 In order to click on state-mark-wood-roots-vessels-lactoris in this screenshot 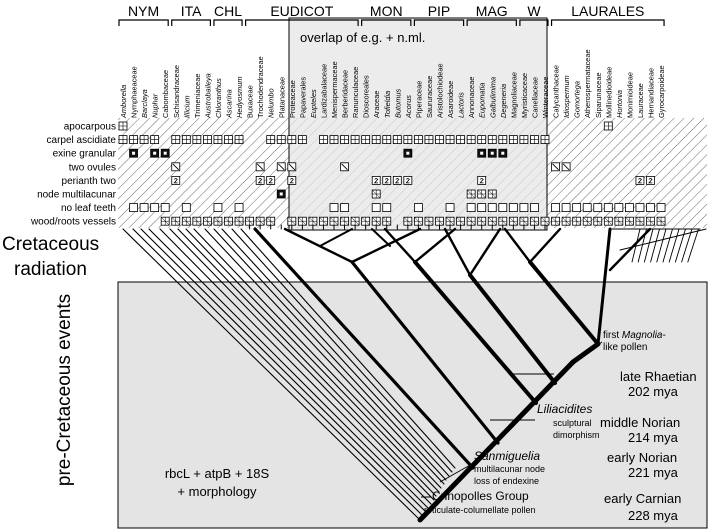, I will do `click(461, 221)`.